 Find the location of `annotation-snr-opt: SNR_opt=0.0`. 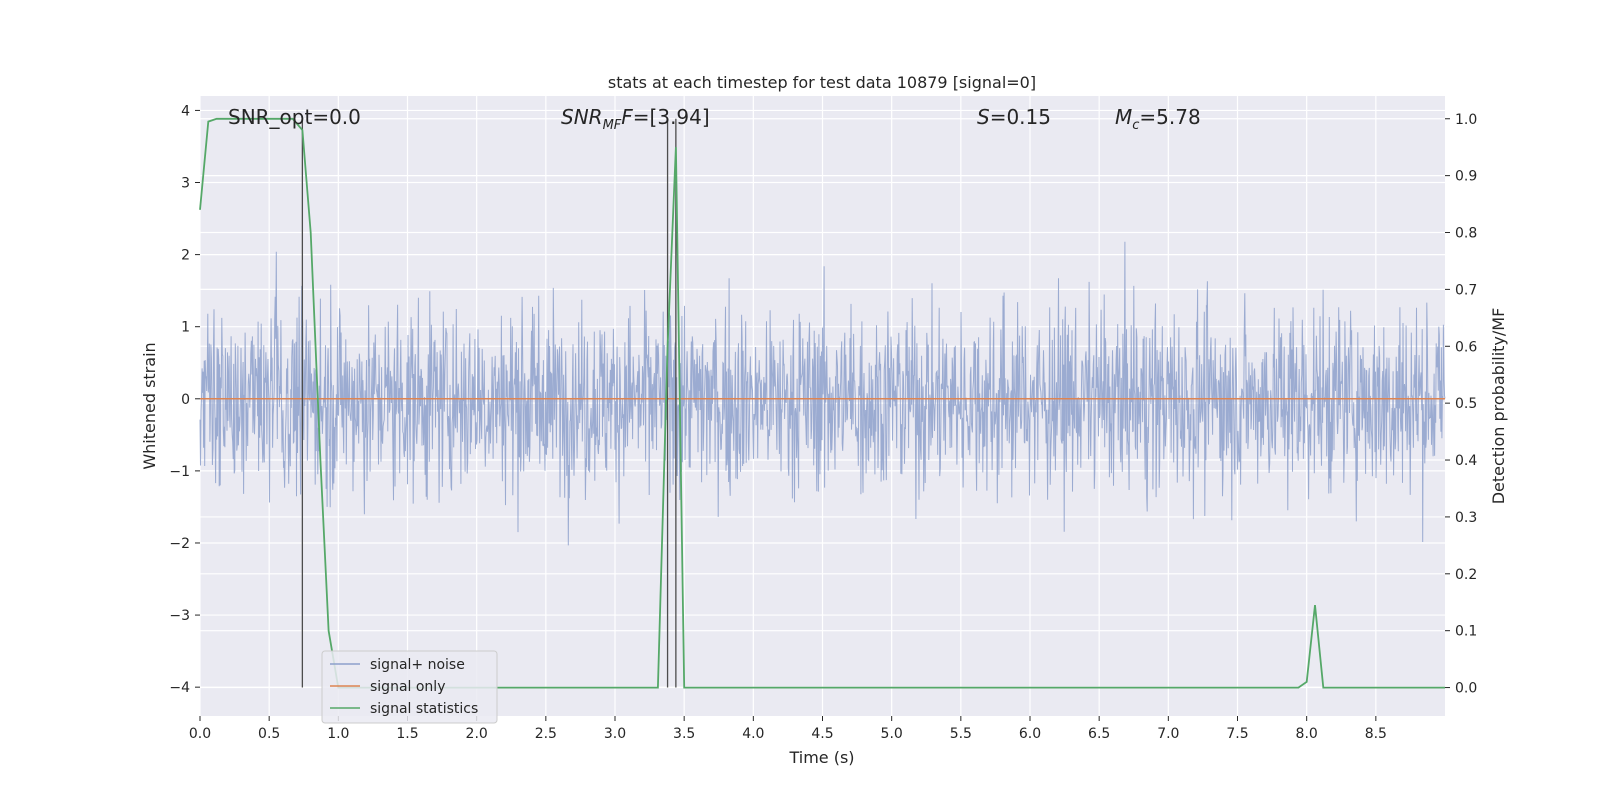

annotation-snr-opt: SNR_opt=0.0 is located at coordinates (294, 117).